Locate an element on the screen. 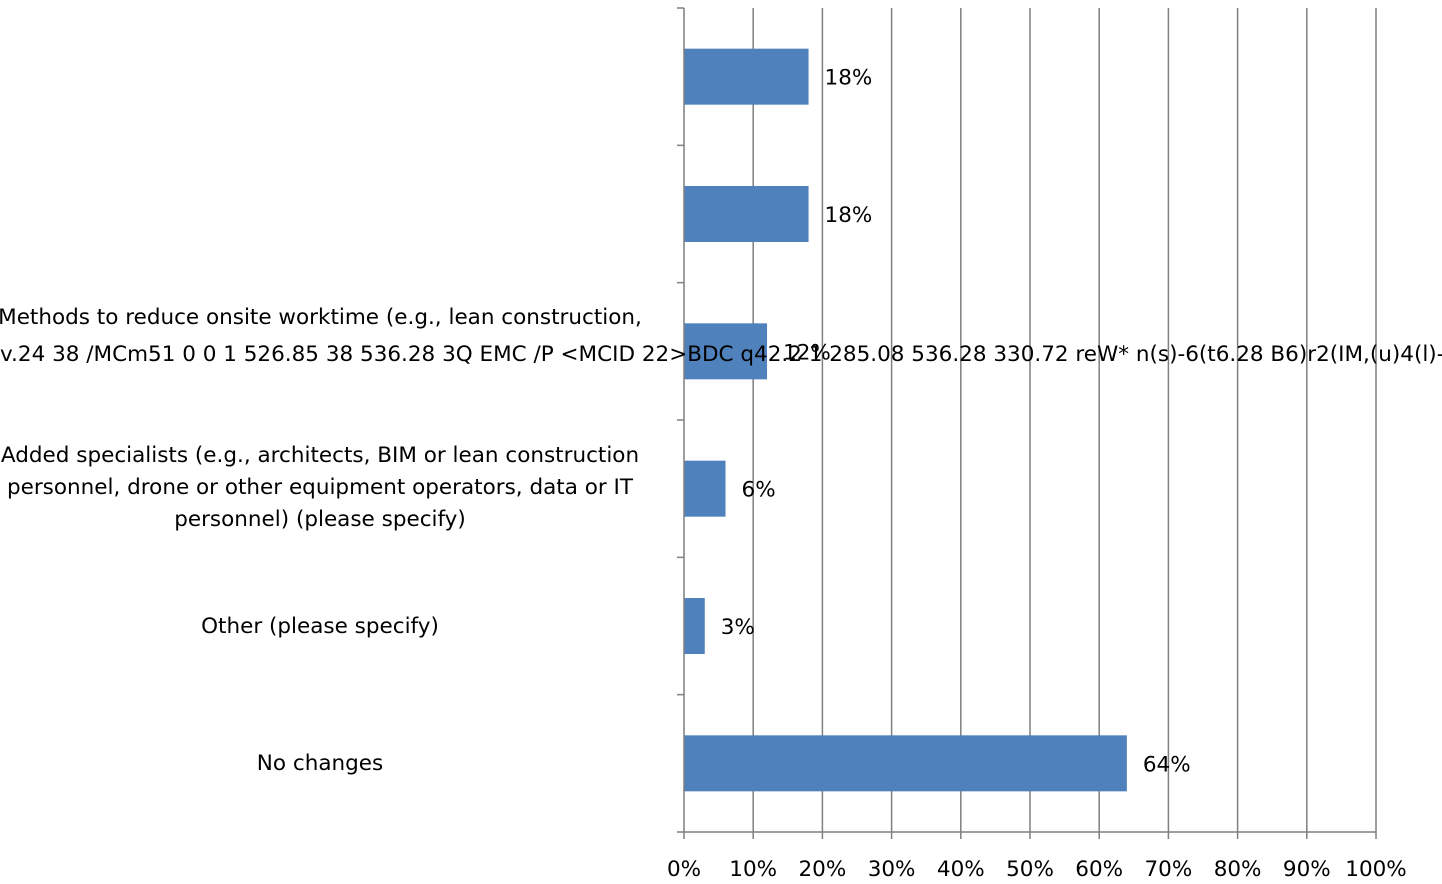 The width and height of the screenshot is (1442, 884). x-tick-label: 40% is located at coordinates (961, 869).